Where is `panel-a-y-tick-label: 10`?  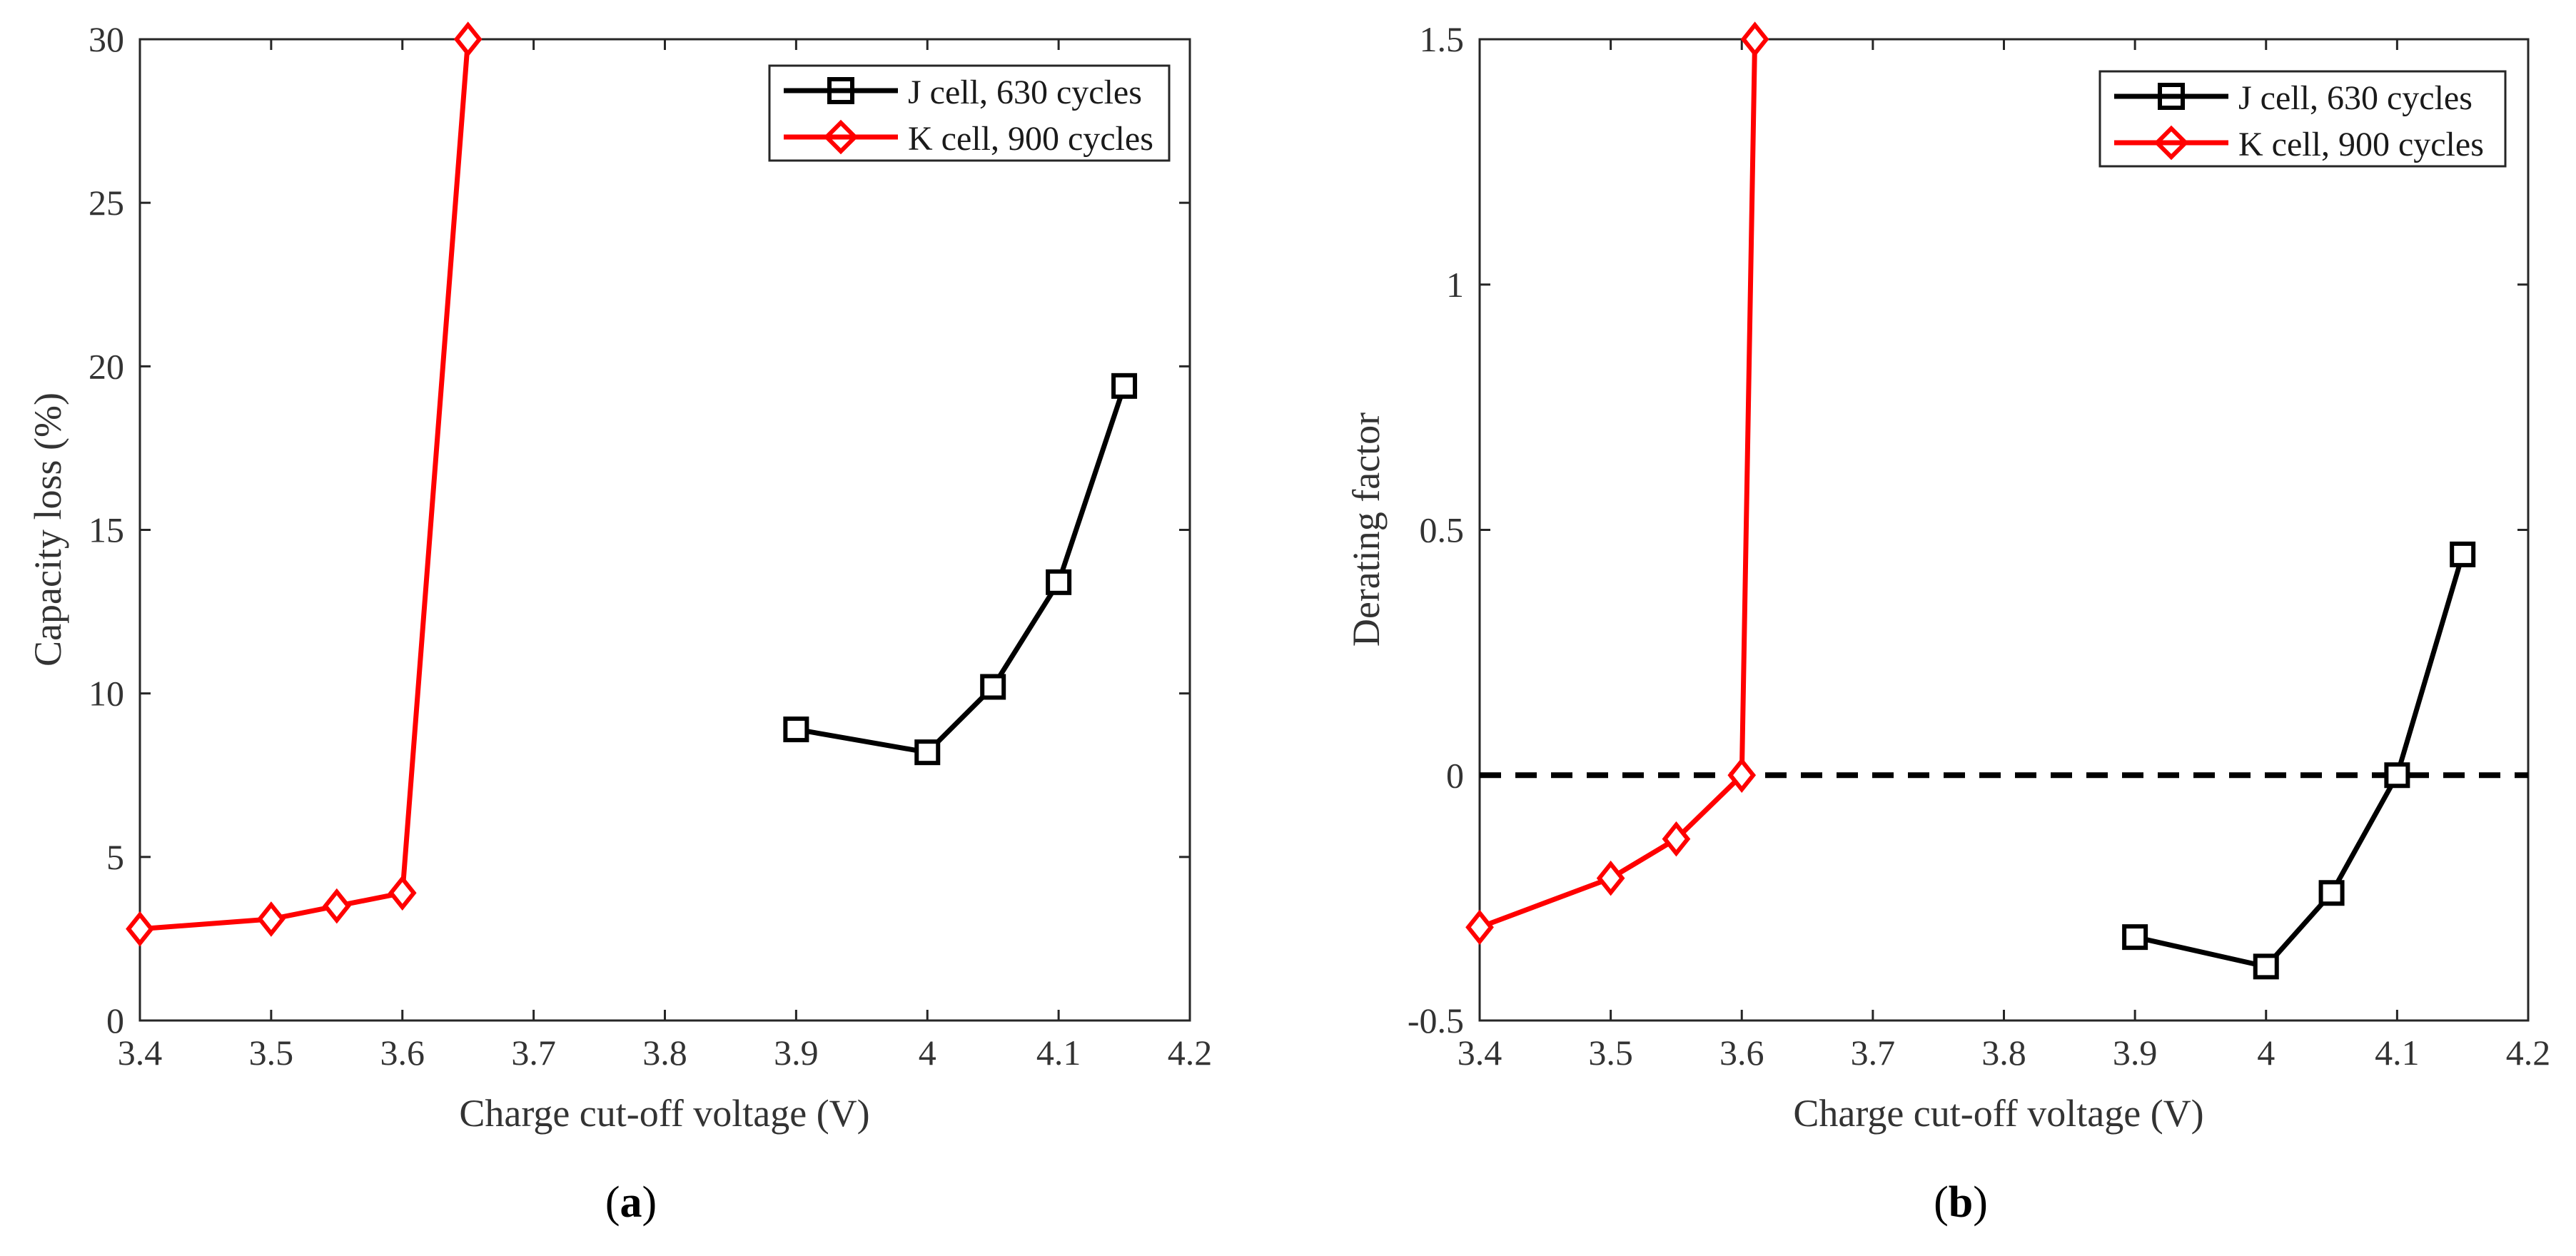
panel-a-y-tick-label: 10 is located at coordinates (106, 694).